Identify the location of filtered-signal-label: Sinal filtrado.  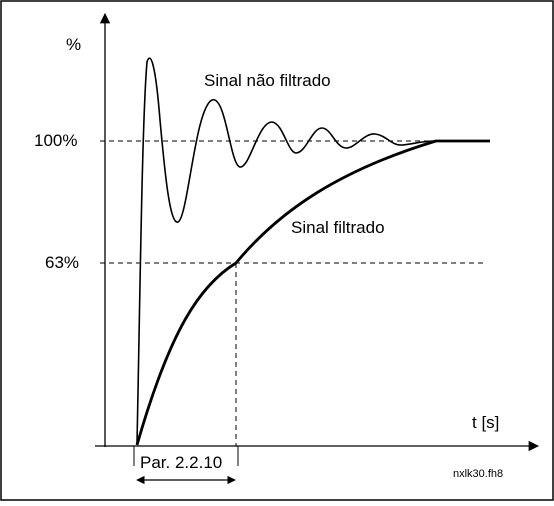
(338, 227).